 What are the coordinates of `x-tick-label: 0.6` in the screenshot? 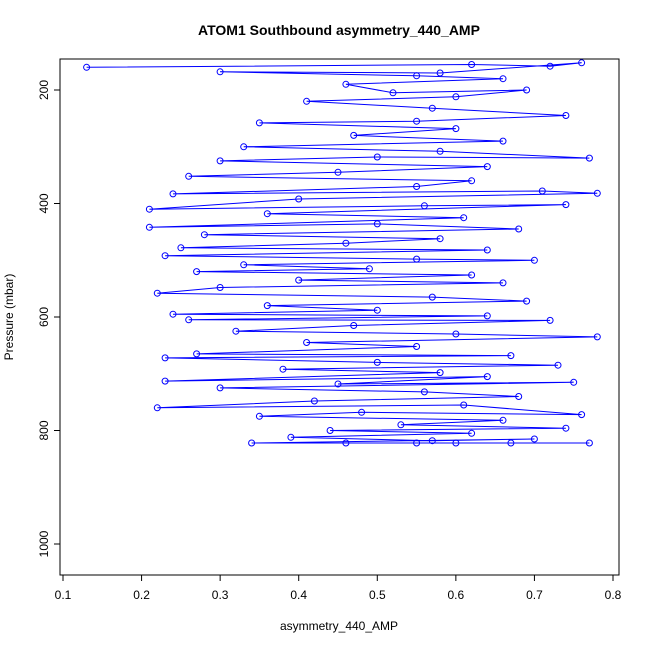 It's located at (456, 595).